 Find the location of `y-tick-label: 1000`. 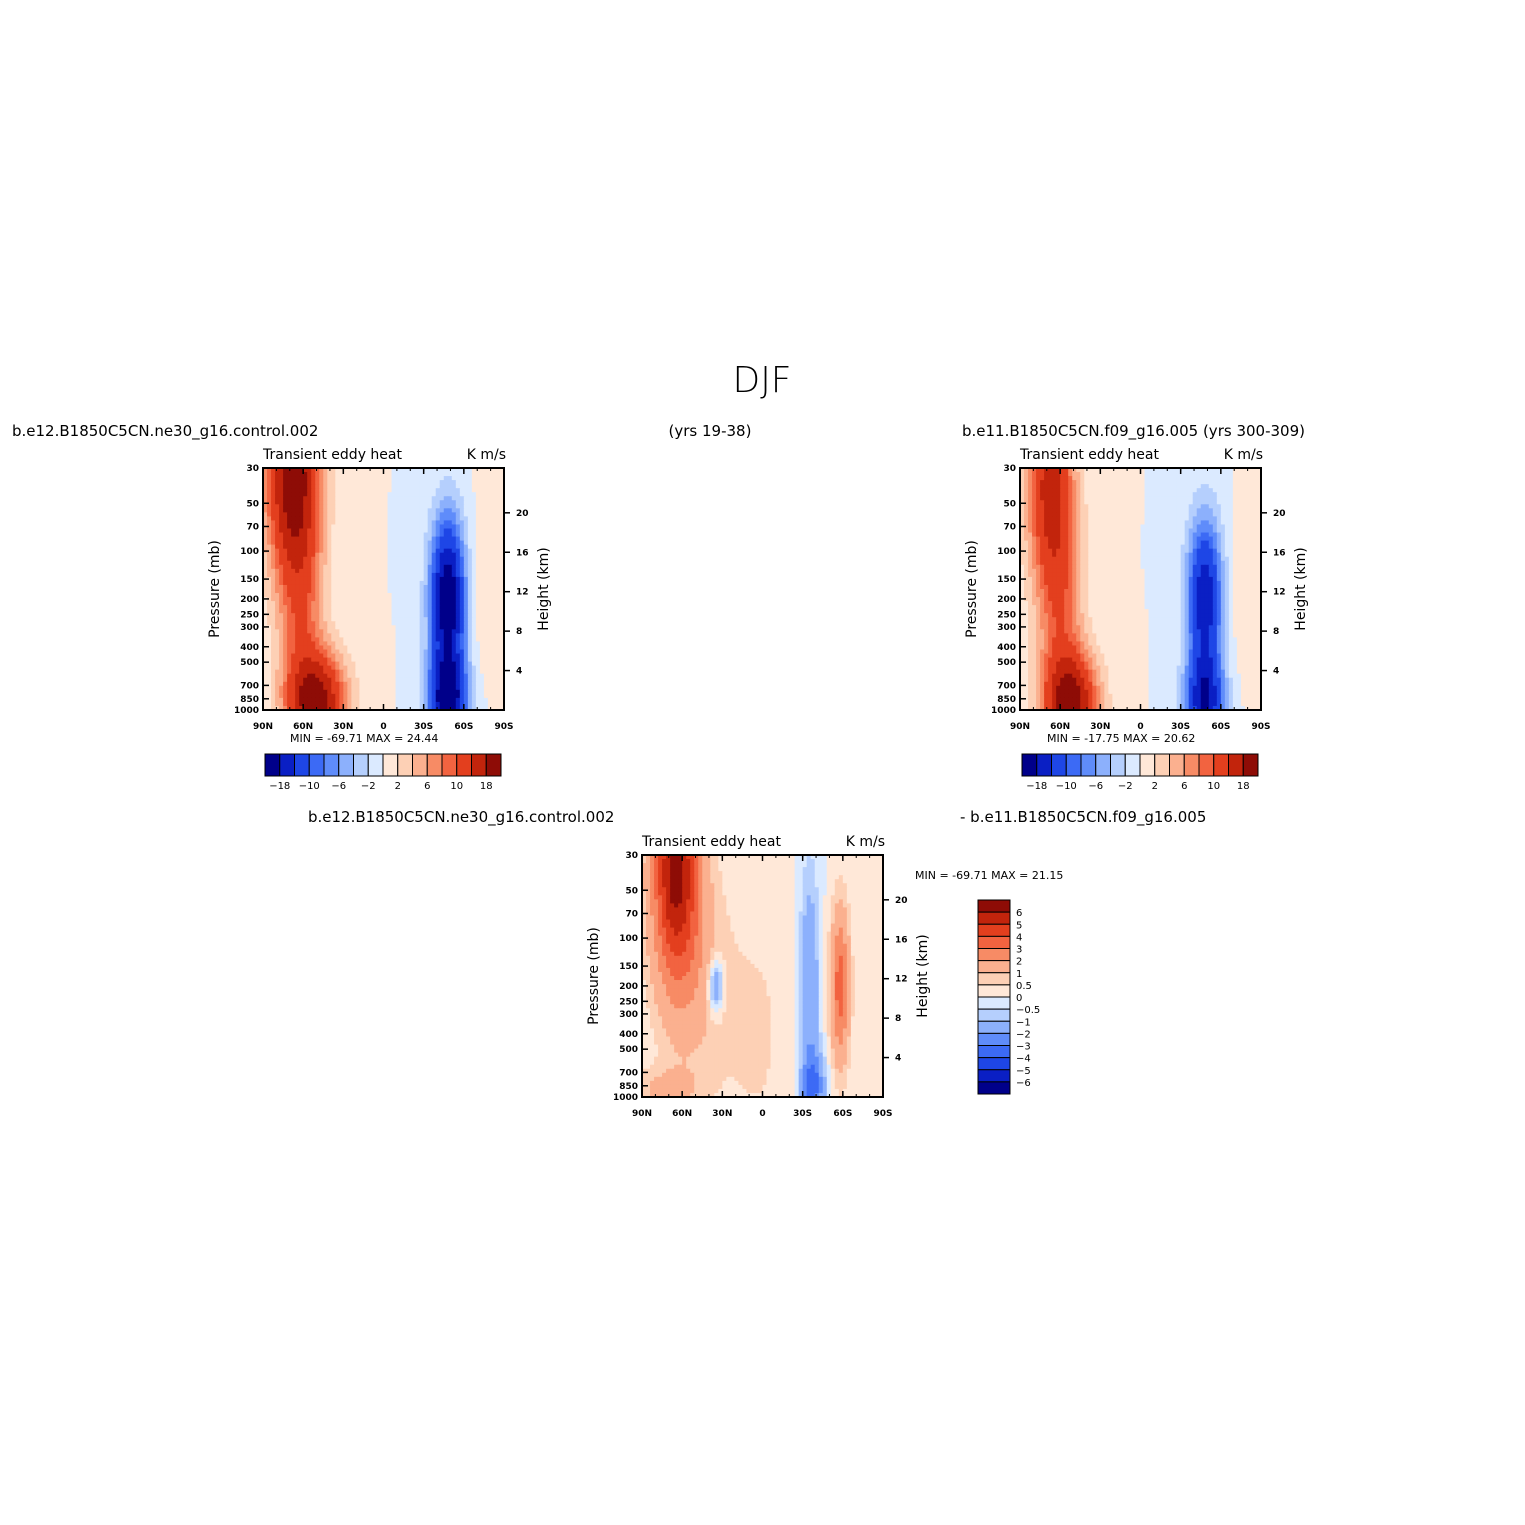

y-tick-label: 1000 is located at coordinates (246, 711).